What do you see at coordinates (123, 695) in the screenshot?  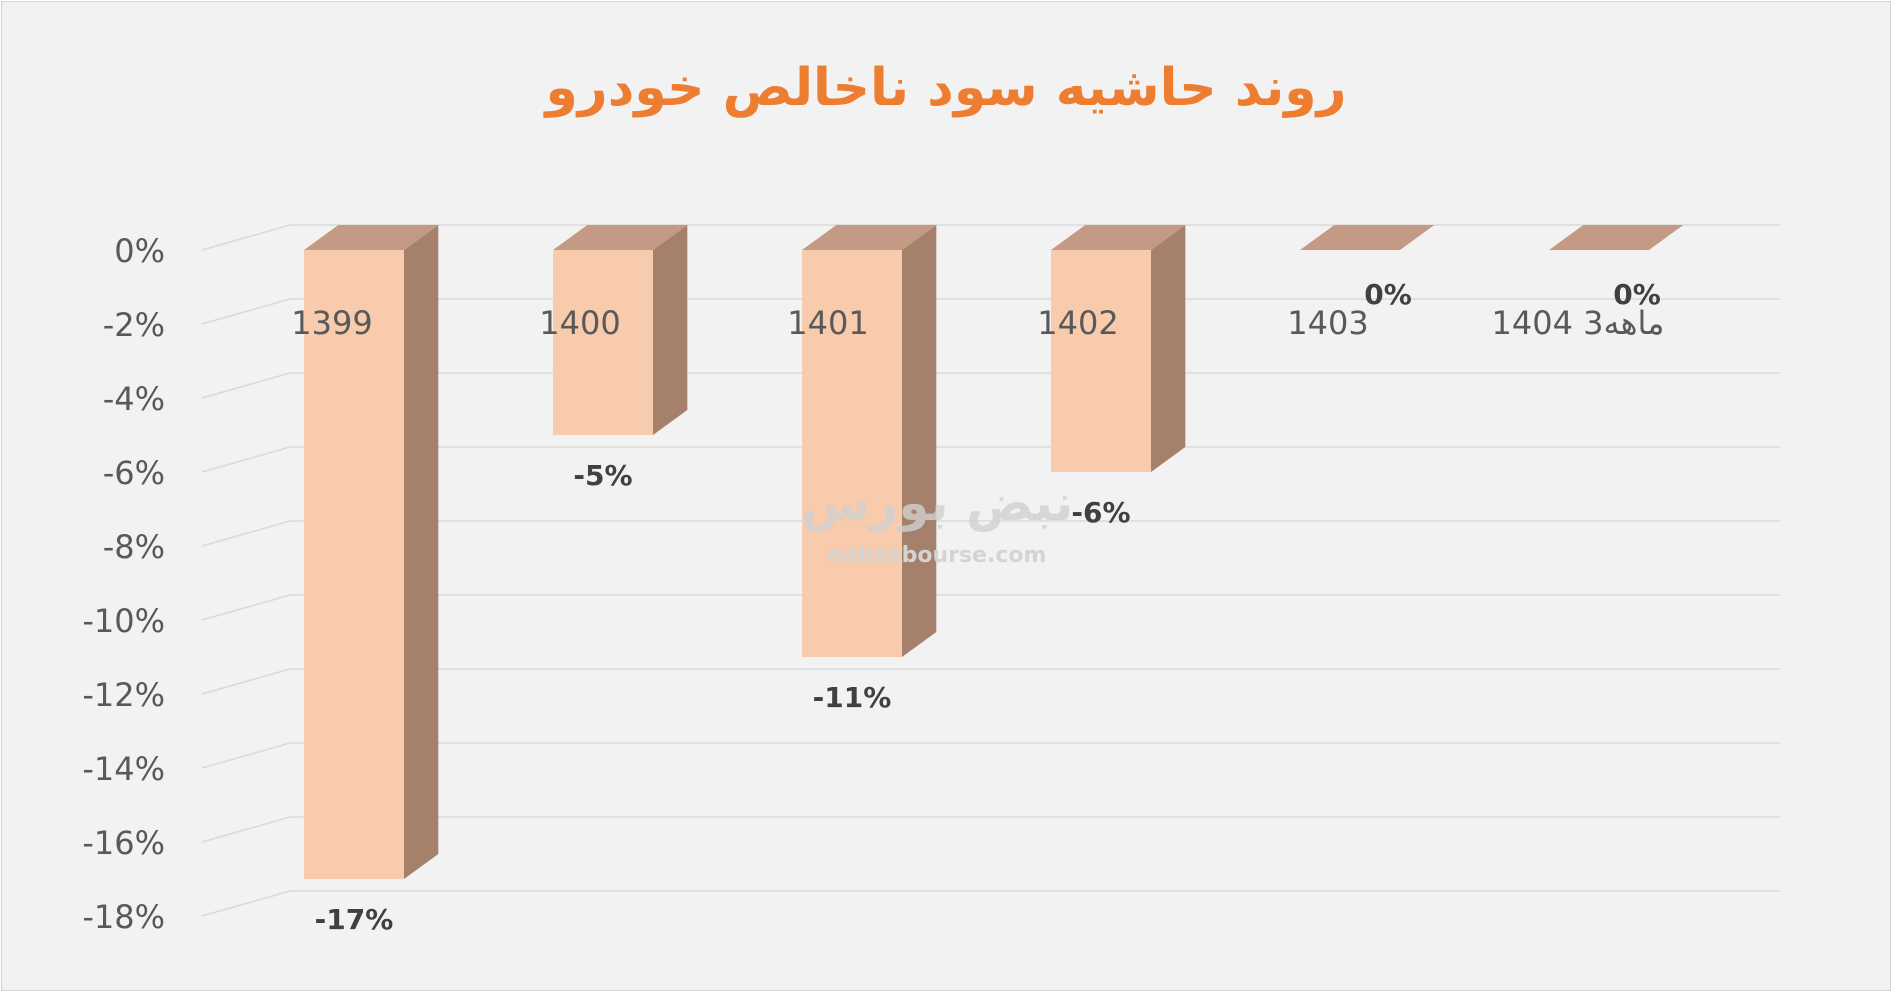 I see `y-tick-label: -12%` at bounding box center [123, 695].